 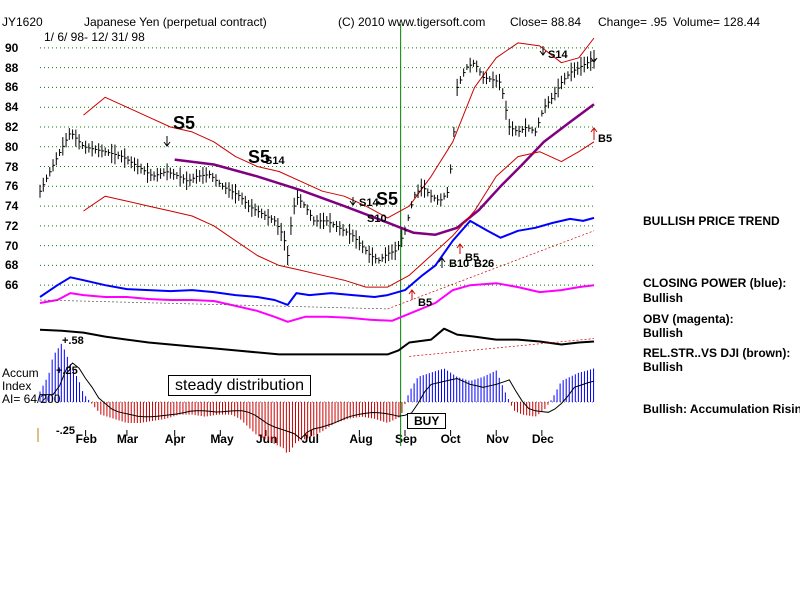 I want to click on closing-power-value: Bullish, so click(x=663, y=298).